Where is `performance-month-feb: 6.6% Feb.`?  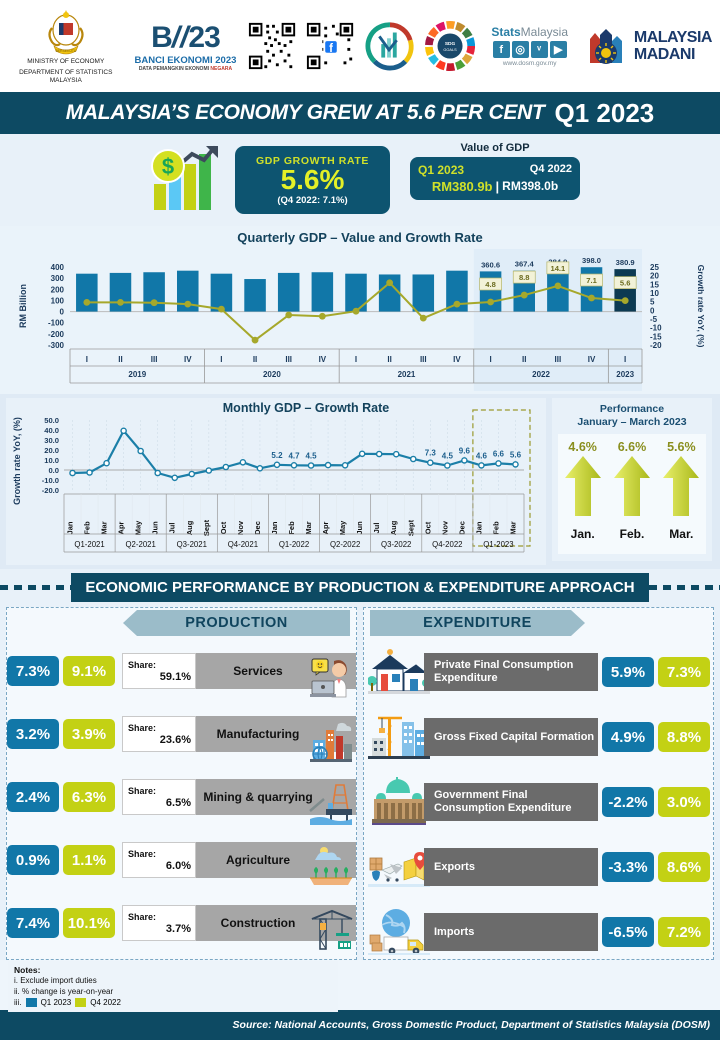 performance-month-feb: 6.6% Feb. is located at coordinates (632, 490).